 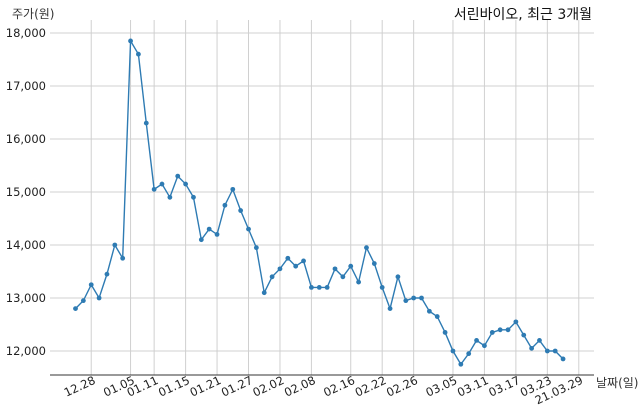 What do you see at coordinates (33, 14) in the screenshot?
I see `y-axis-label: 주가(원)` at bounding box center [33, 14].